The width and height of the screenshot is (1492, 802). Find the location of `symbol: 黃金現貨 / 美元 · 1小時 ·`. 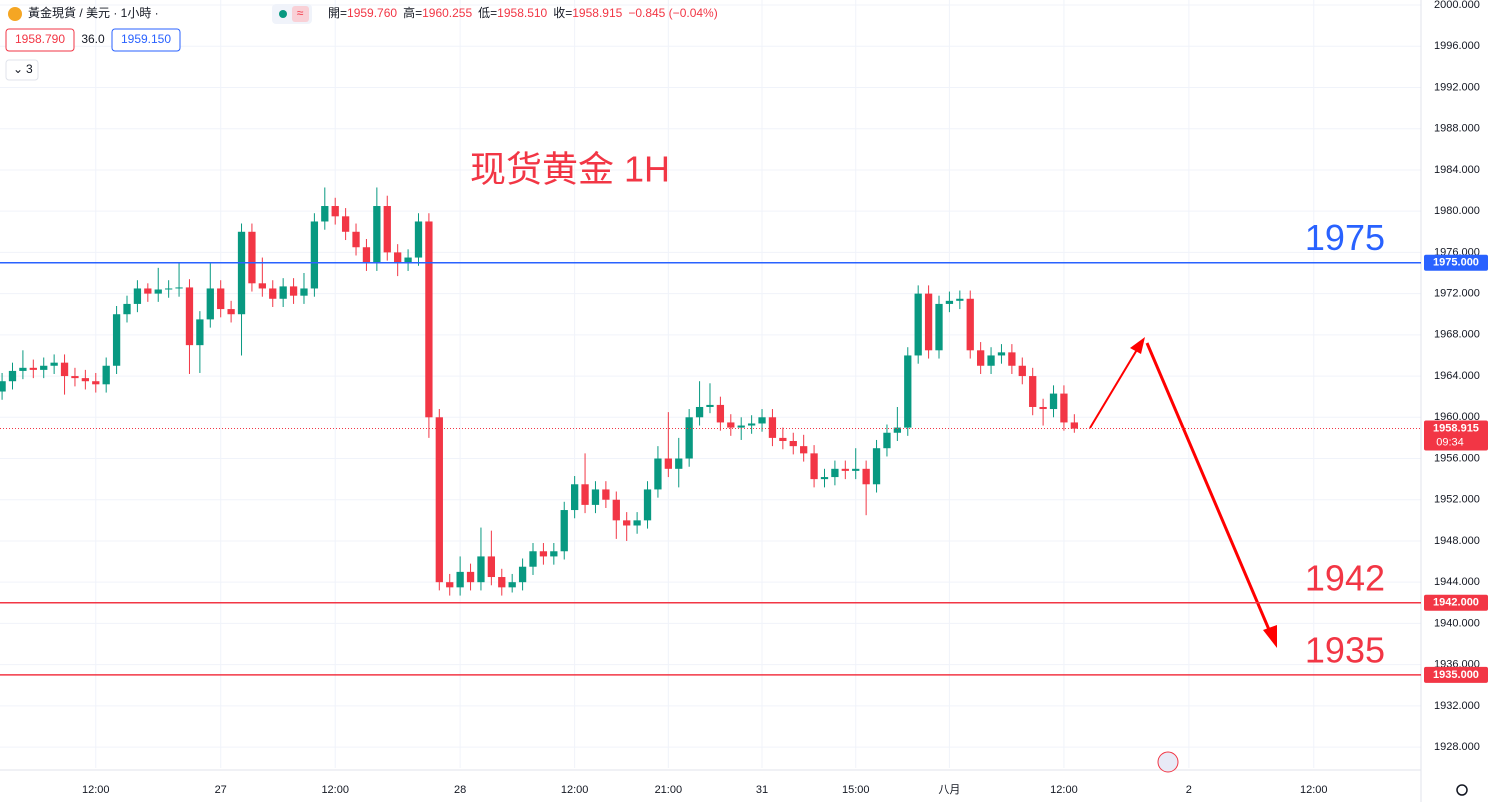

symbol: 黃金現貨 / 美元 · 1小時 · is located at coordinates (93, 12).